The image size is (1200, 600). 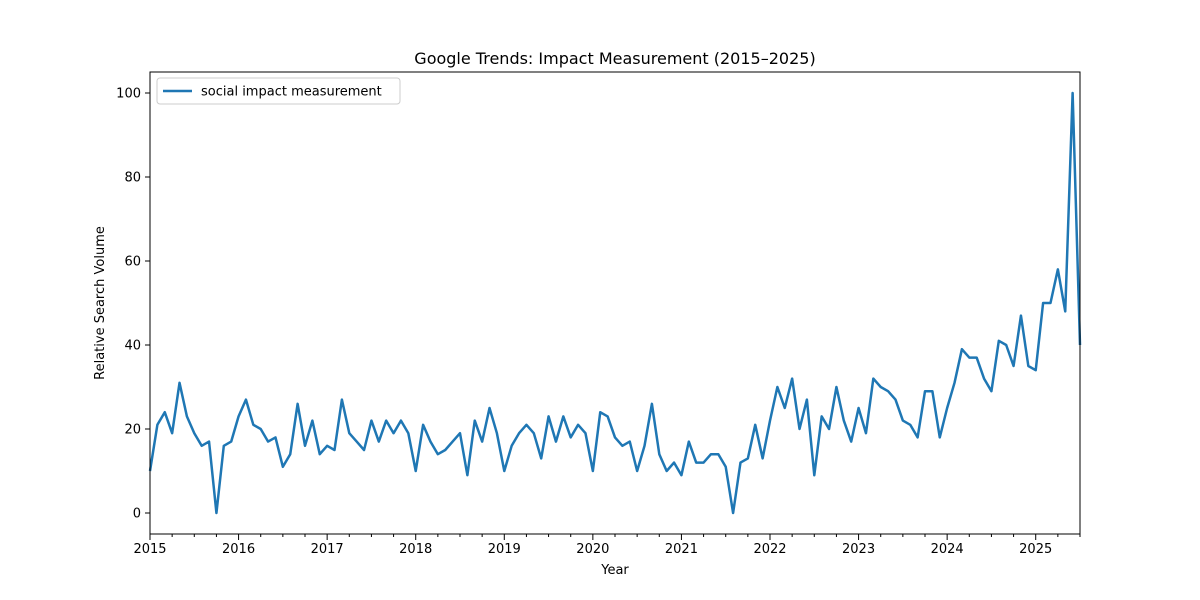 I want to click on legend: social impact measurement, so click(x=278, y=91).